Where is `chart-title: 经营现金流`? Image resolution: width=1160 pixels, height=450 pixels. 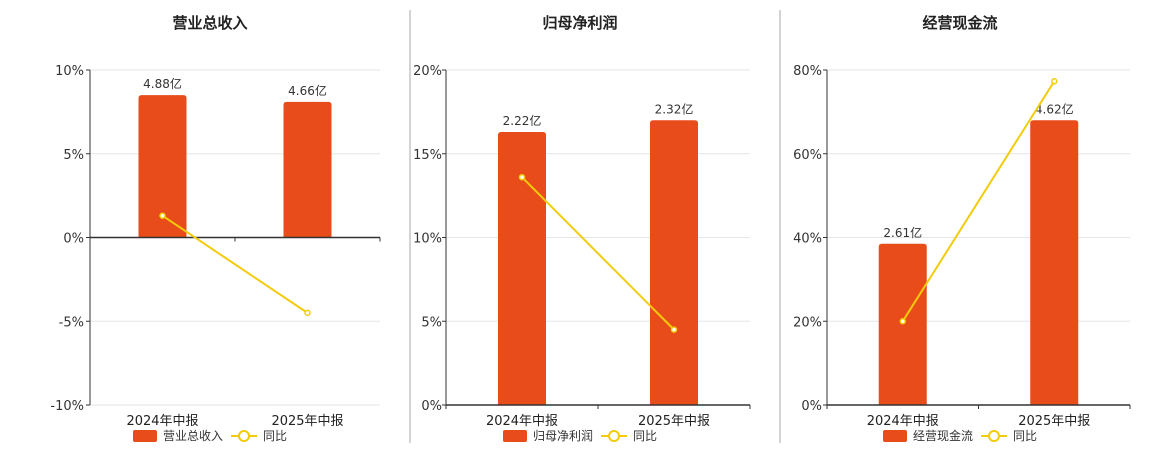 chart-title: 经营现金流 is located at coordinates (959, 23).